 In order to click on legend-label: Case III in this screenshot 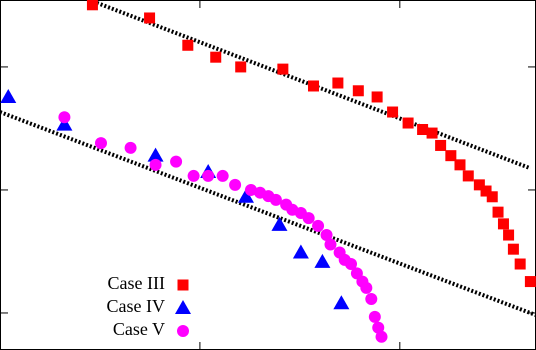, I will do `click(136, 283)`.